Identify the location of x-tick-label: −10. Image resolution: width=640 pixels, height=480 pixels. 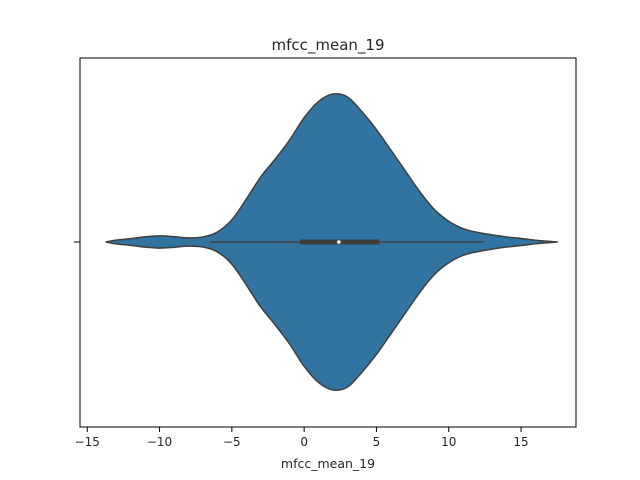
(159, 442).